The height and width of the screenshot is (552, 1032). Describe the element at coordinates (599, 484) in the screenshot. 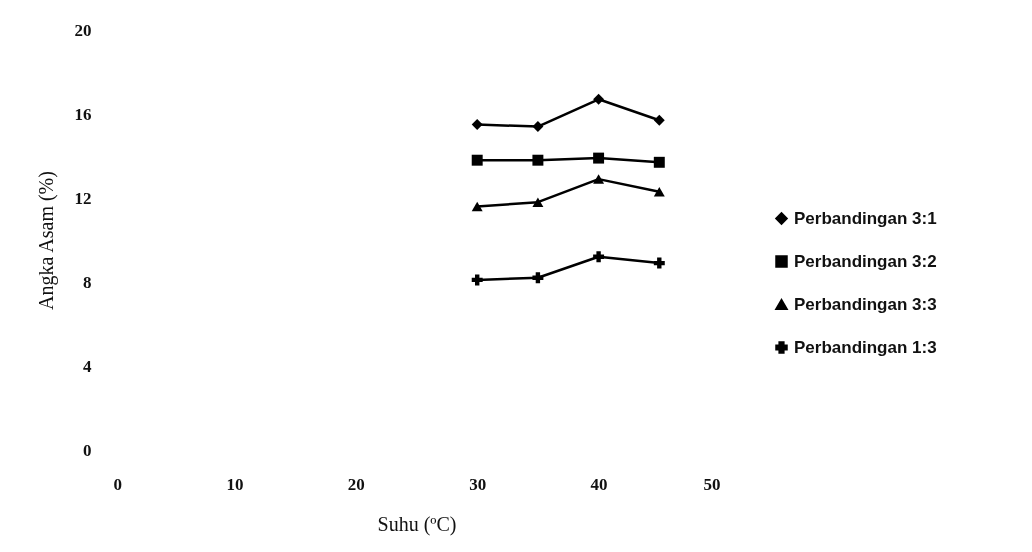

I see `x-tick-label: 40` at that location.